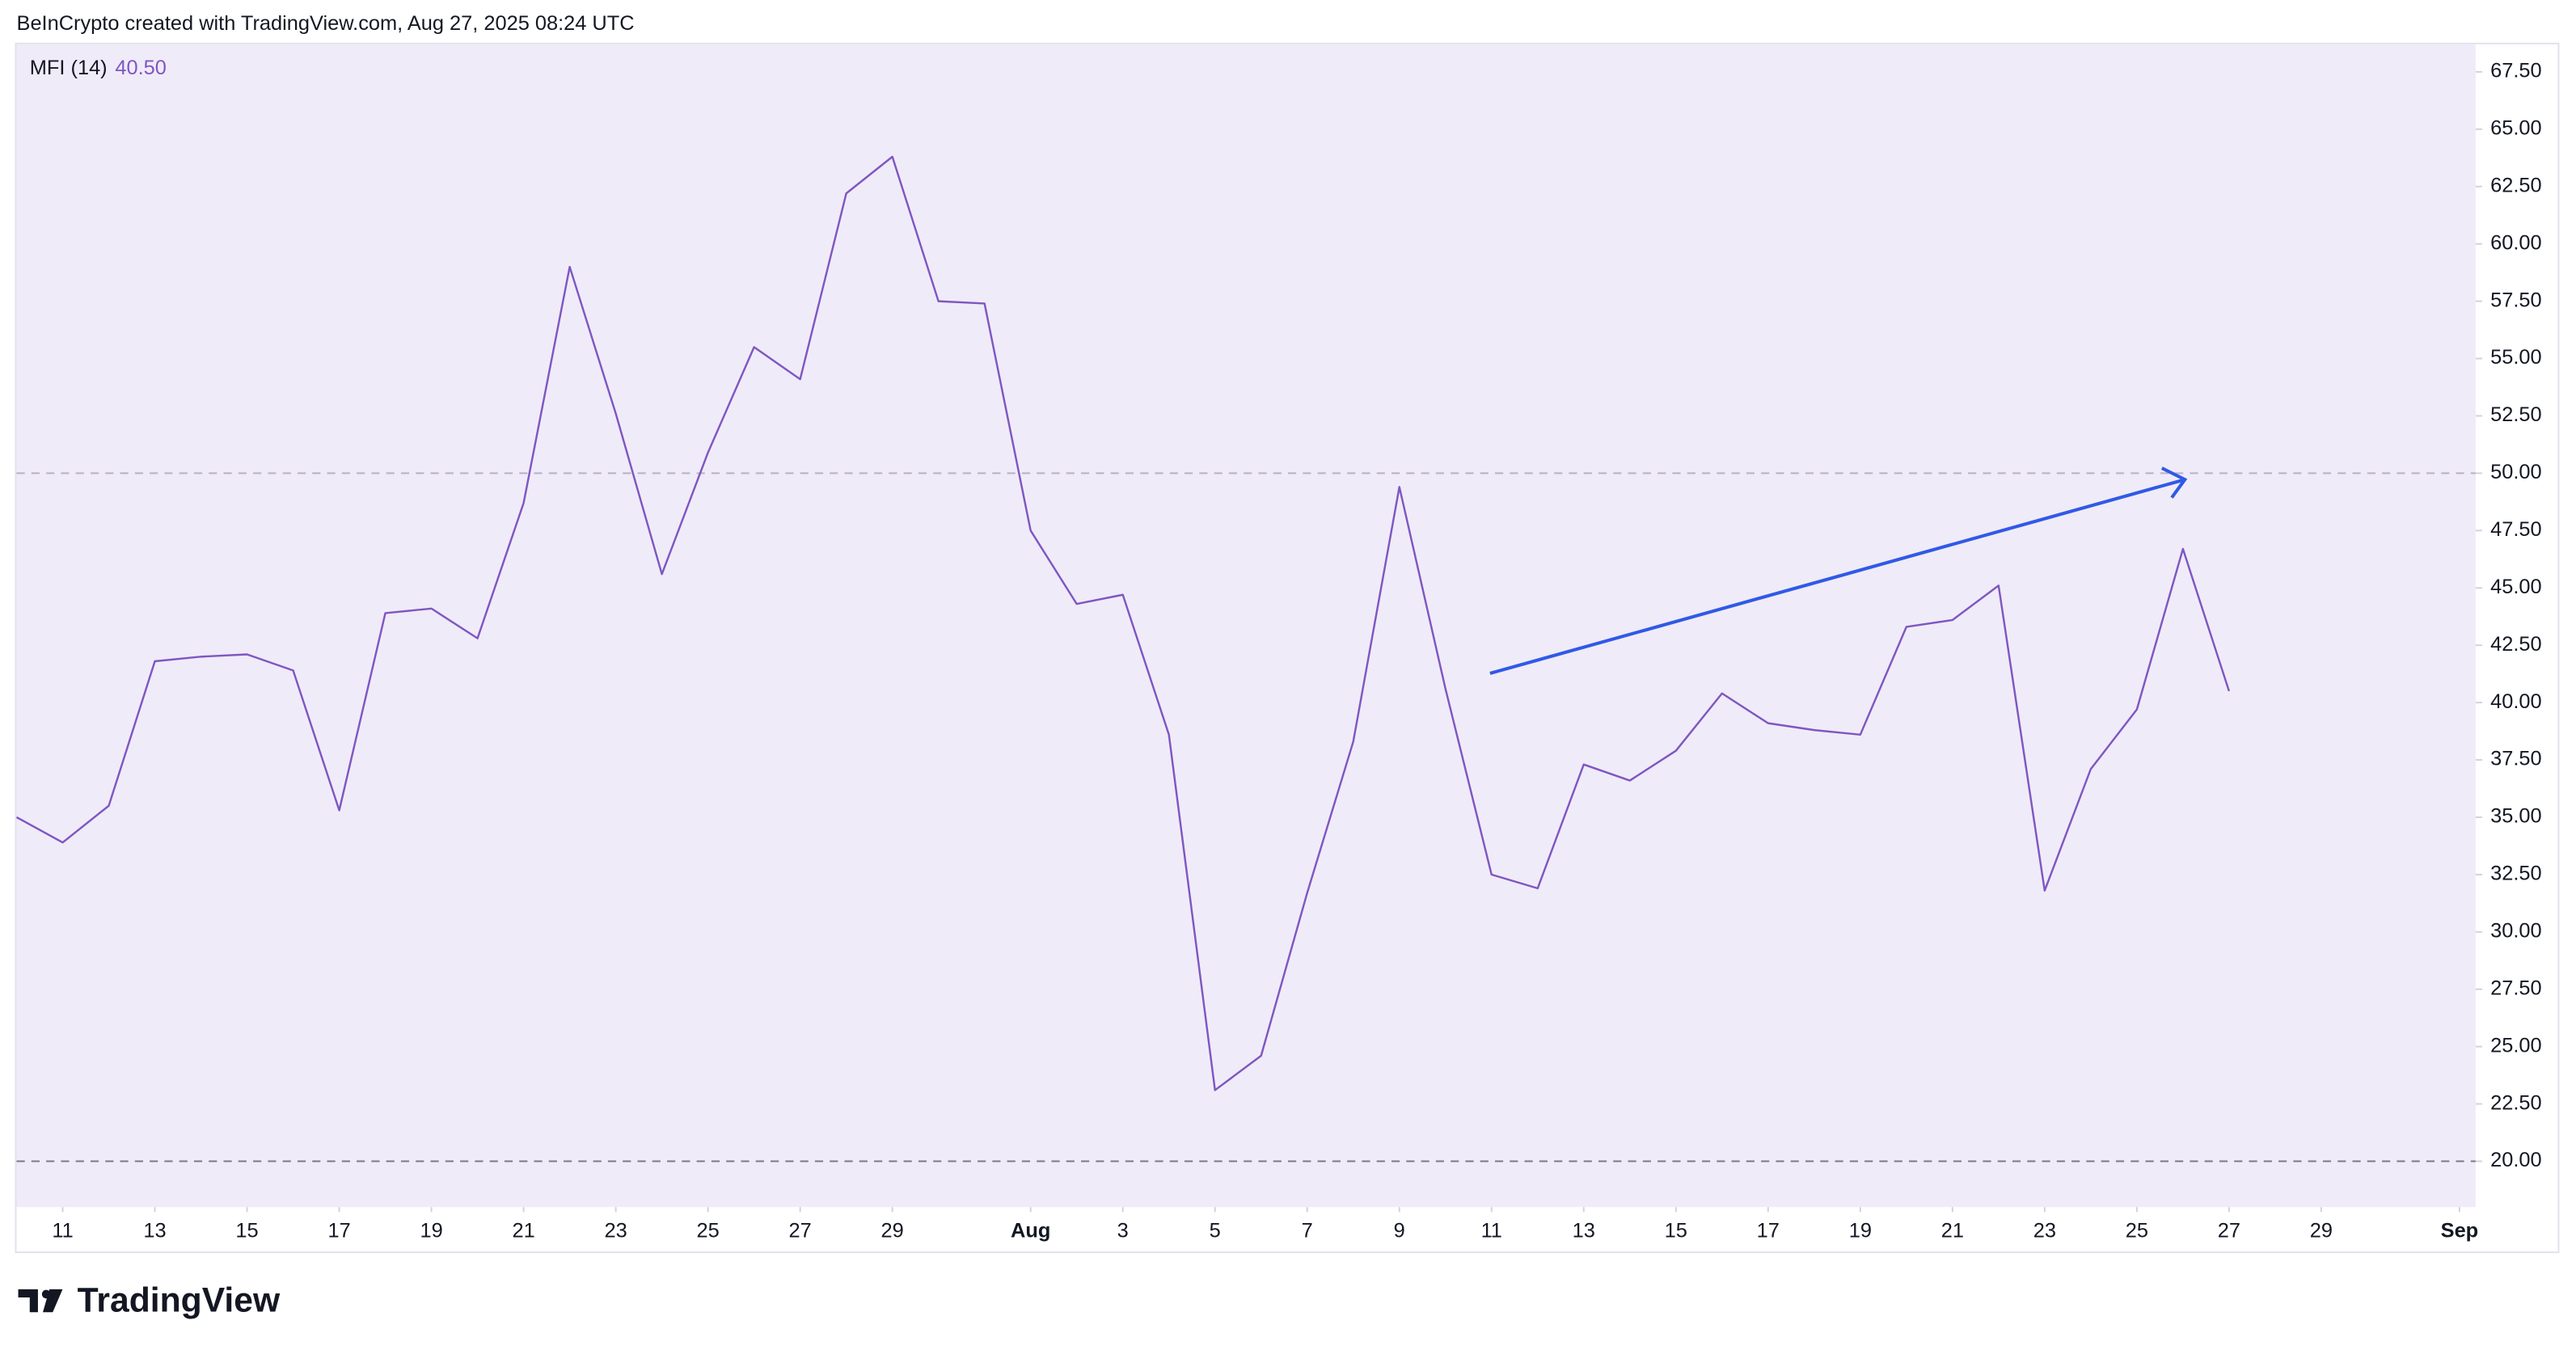 Image resolution: width=2576 pixels, height=1350 pixels. What do you see at coordinates (2516, 300) in the screenshot?
I see `y-tick-label: 57.50` at bounding box center [2516, 300].